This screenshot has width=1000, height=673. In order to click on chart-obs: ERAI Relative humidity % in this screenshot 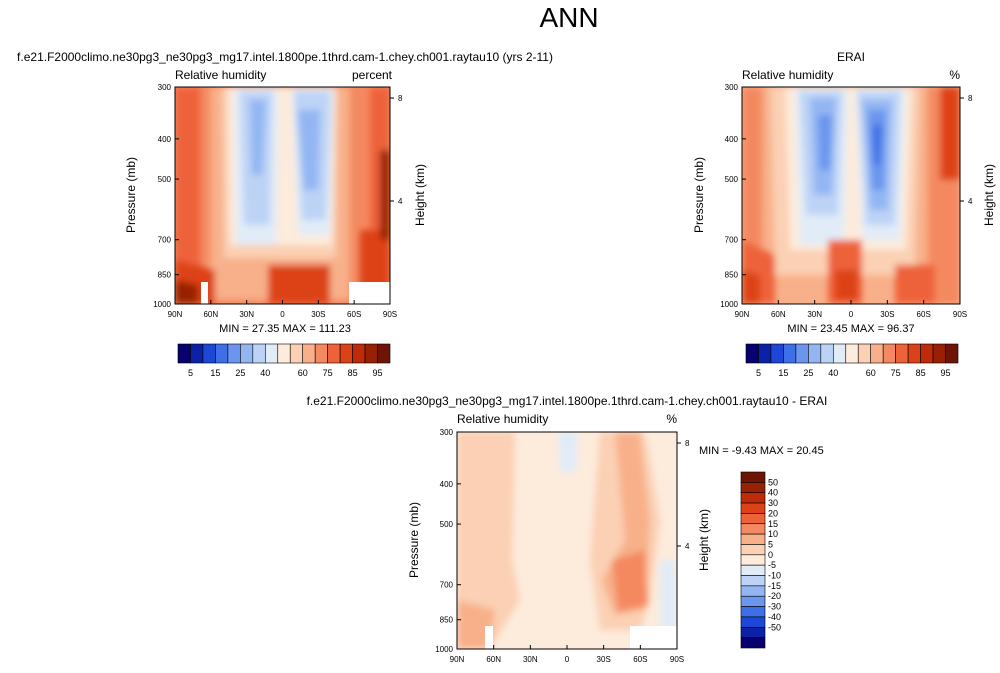, I will do `click(844, 192)`.